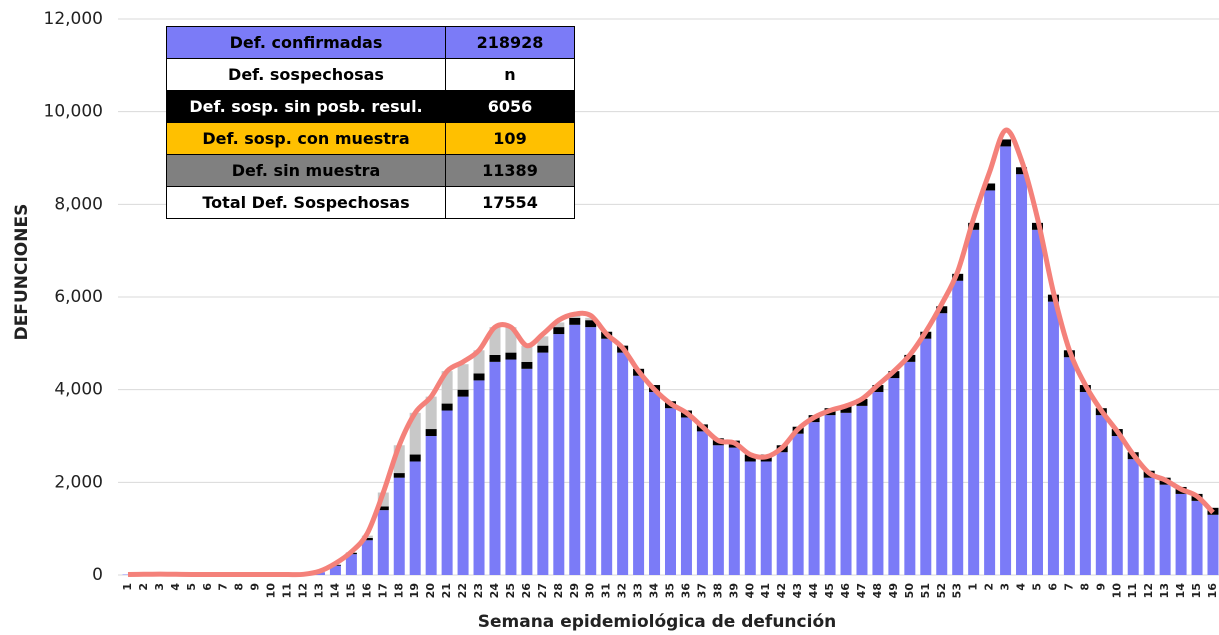 This screenshot has width=1219, height=635. I want to click on y-tick-label: 0, so click(97, 575).